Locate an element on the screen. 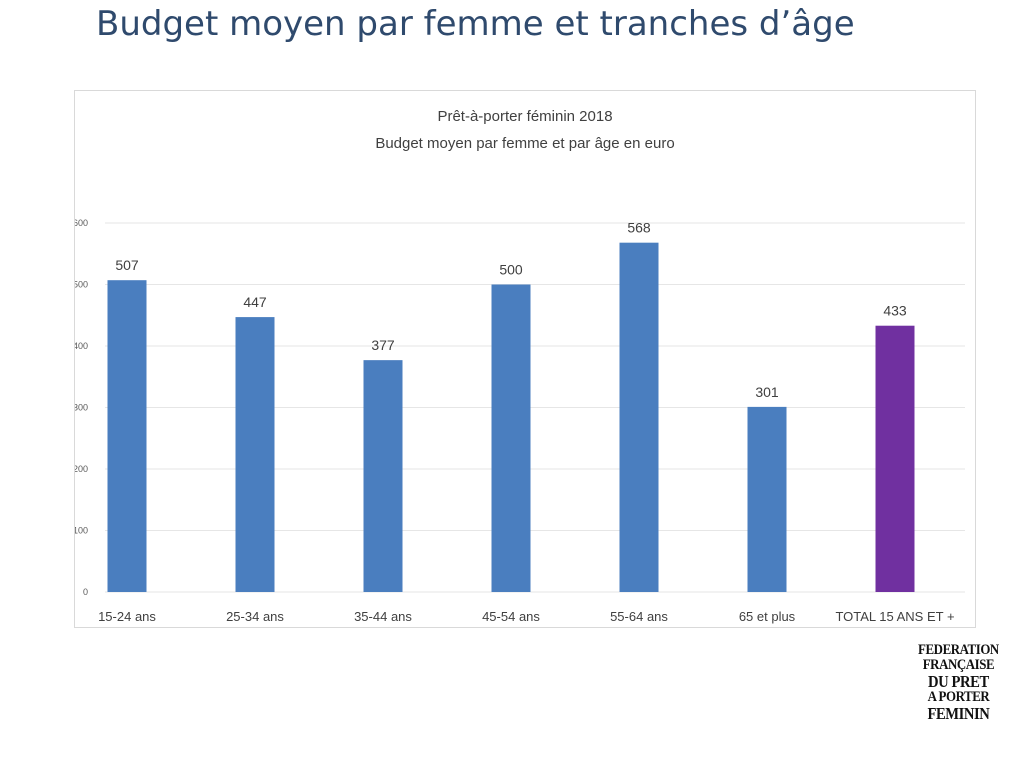  y-tick-label: 500 is located at coordinates (81, 285).